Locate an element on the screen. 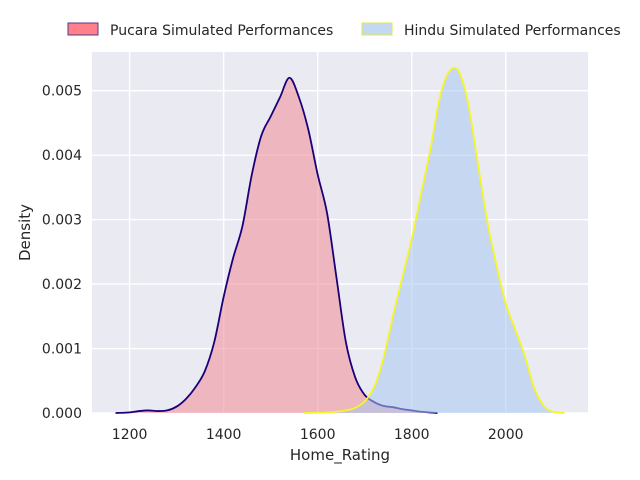  x-tick-label: 1600 is located at coordinates (318, 435).